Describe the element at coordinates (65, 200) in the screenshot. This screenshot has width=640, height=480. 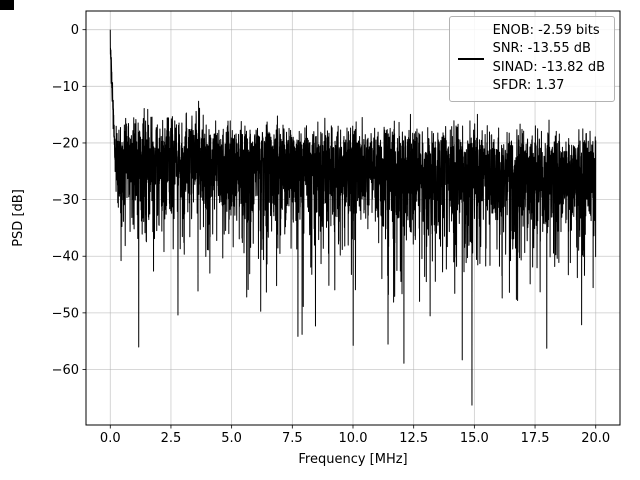
I see `y-tick-label: −30` at that location.